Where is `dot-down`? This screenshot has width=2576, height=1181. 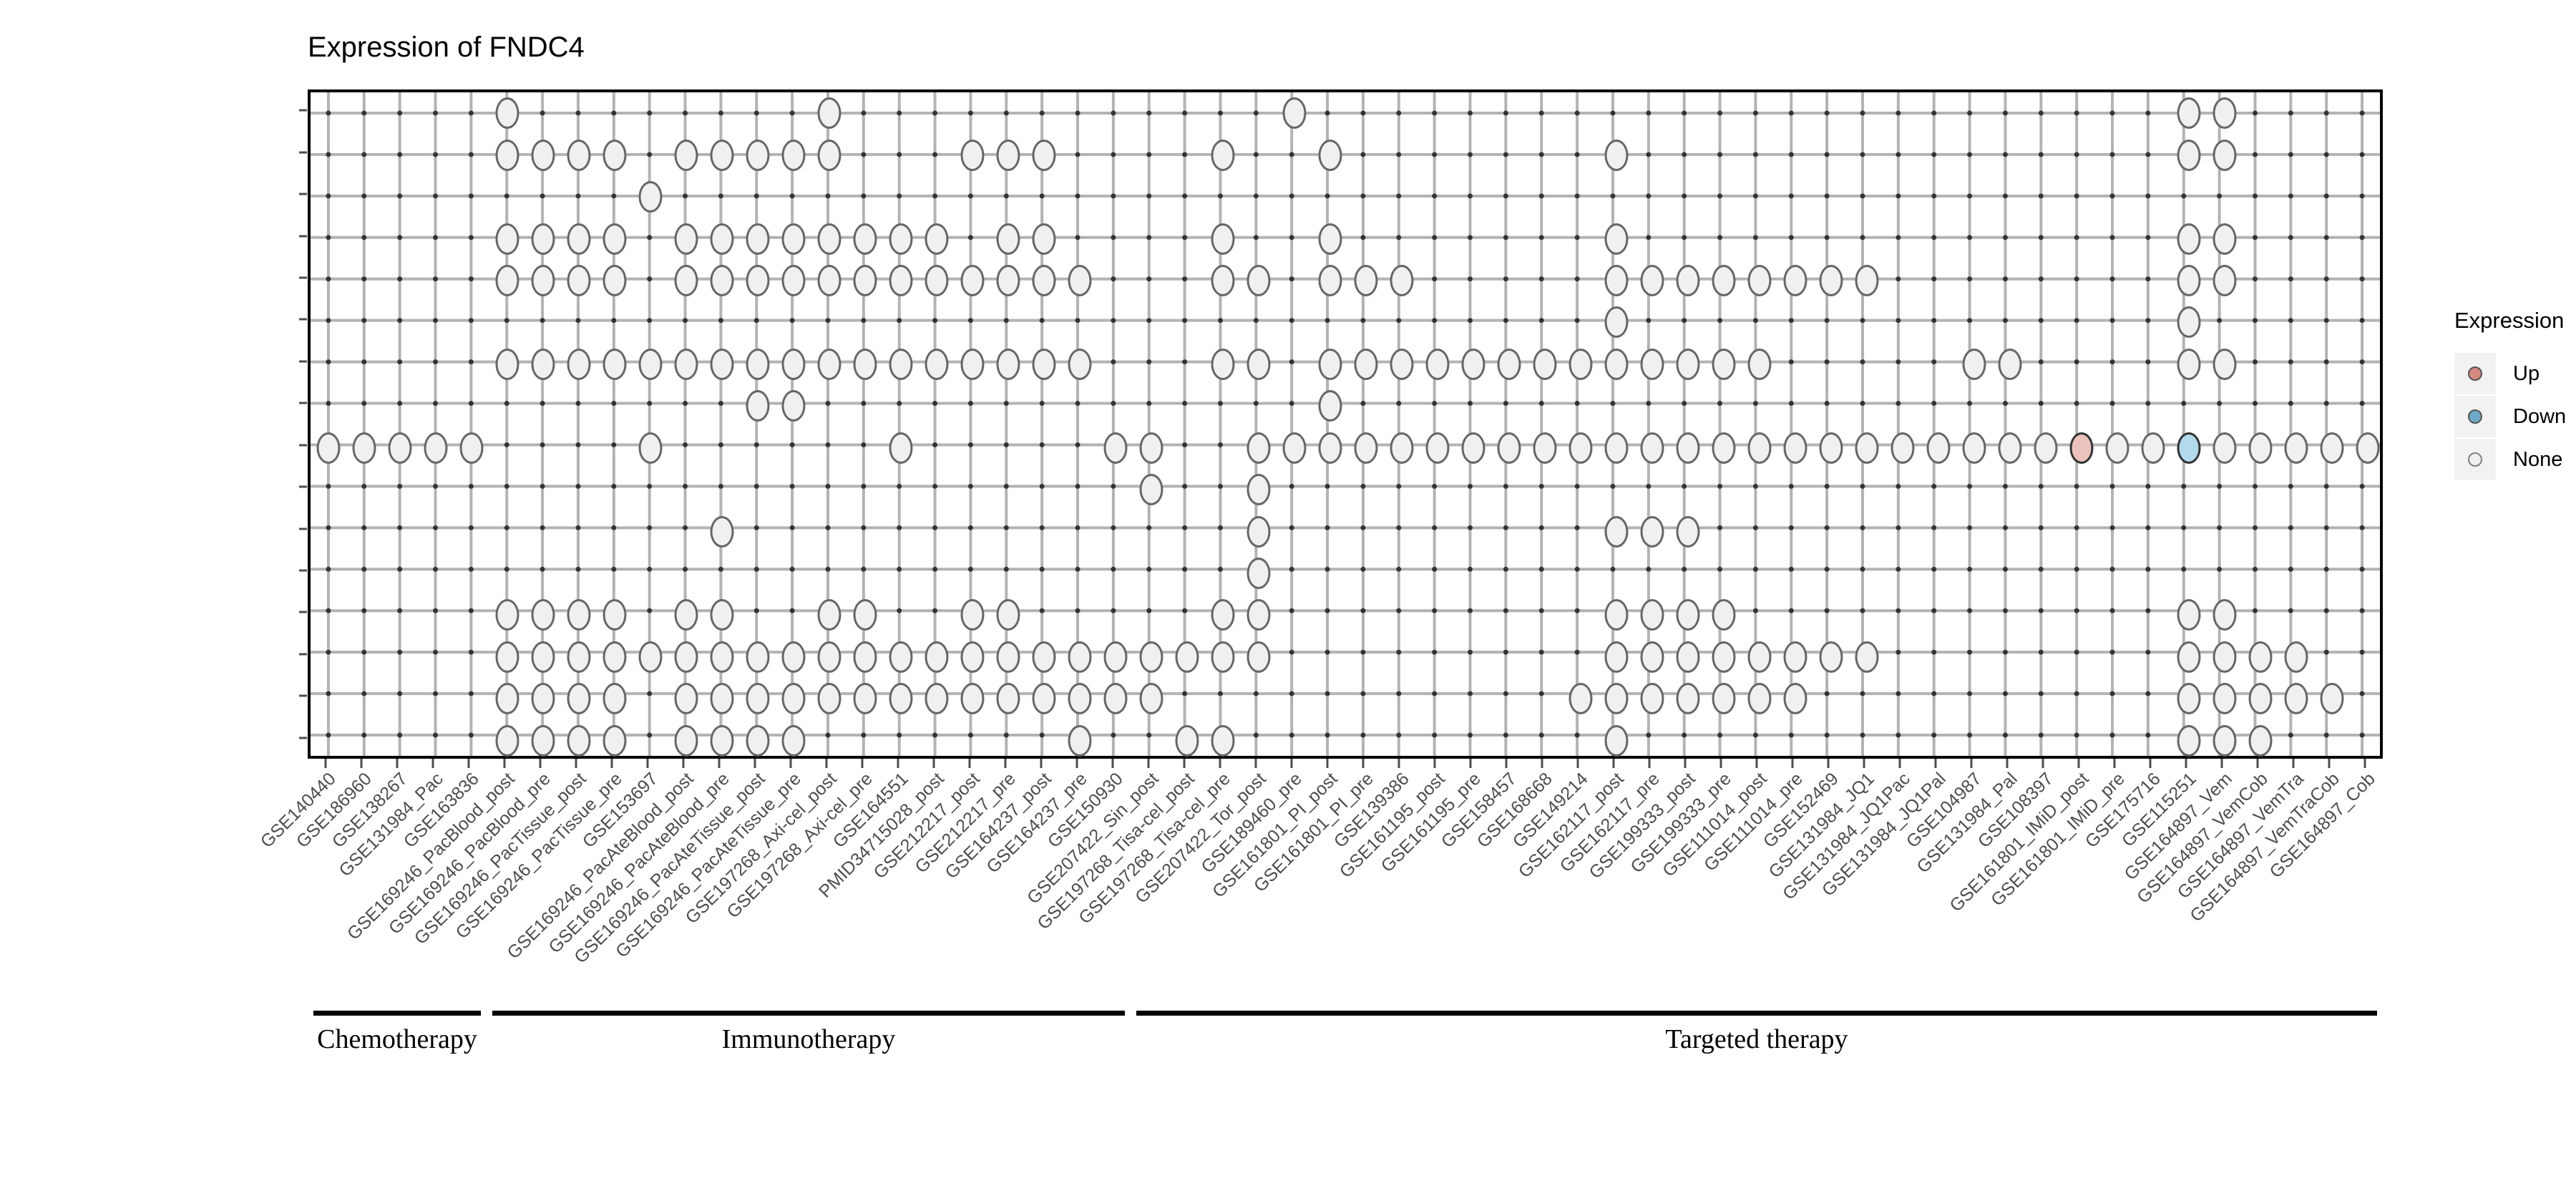 dot-down is located at coordinates (2189, 448).